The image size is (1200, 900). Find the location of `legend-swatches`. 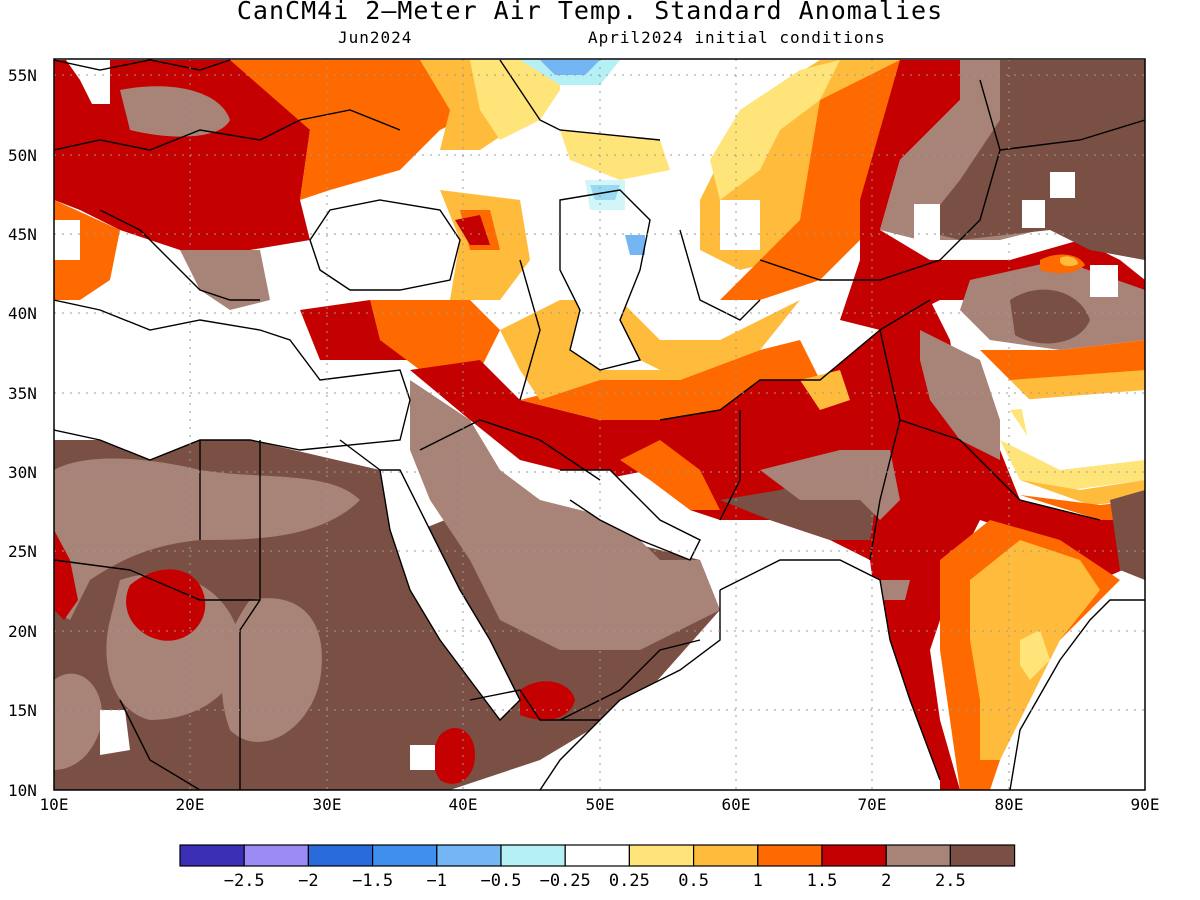

legend-swatches is located at coordinates (597, 855).